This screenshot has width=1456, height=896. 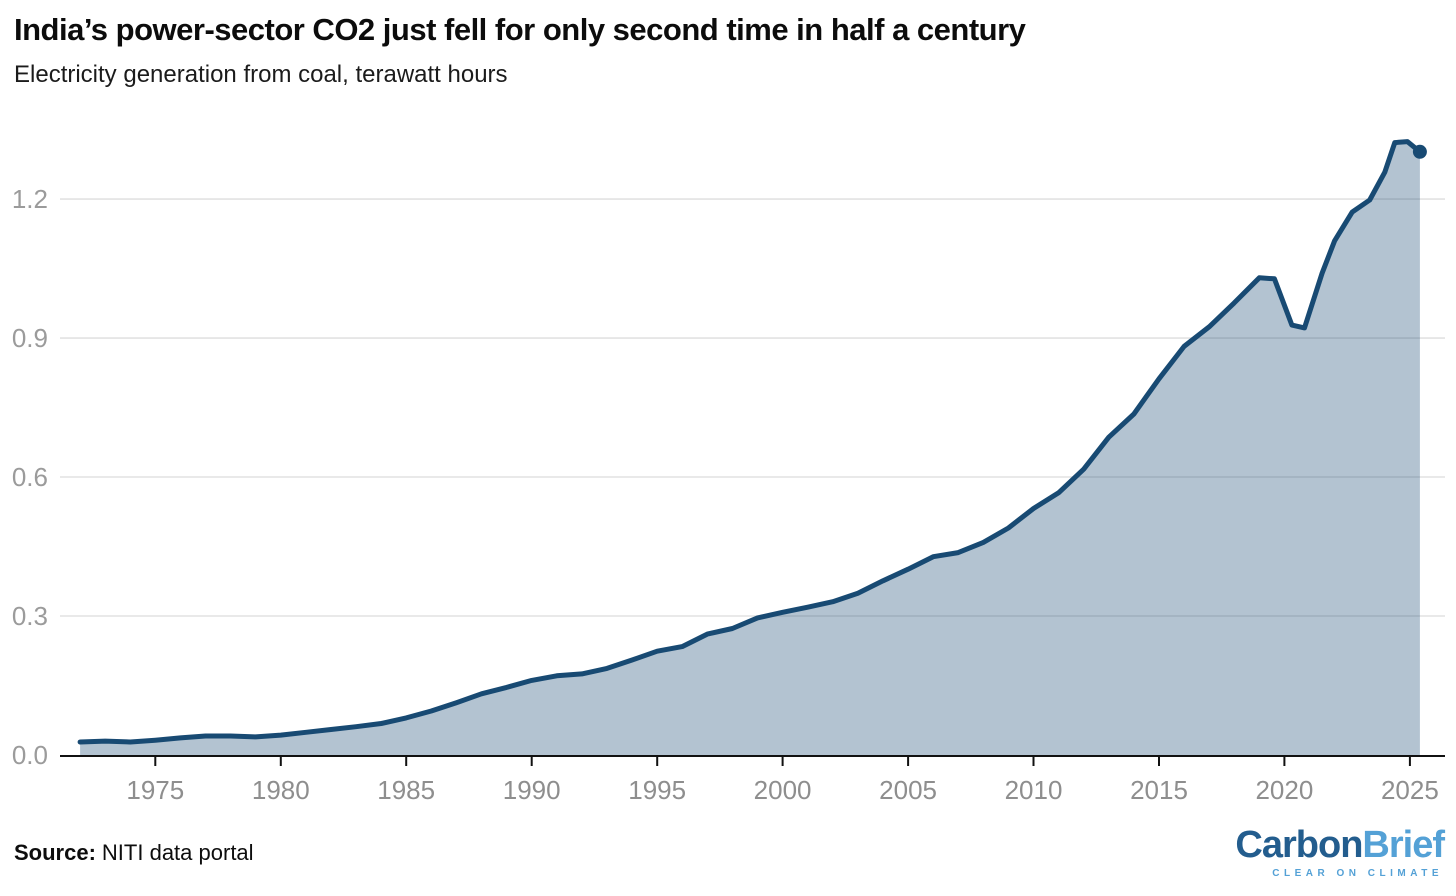 I want to click on carbonbrief-logo: CarbonBrief CLEAR ON CLIMATE, so click(x=1340, y=851).